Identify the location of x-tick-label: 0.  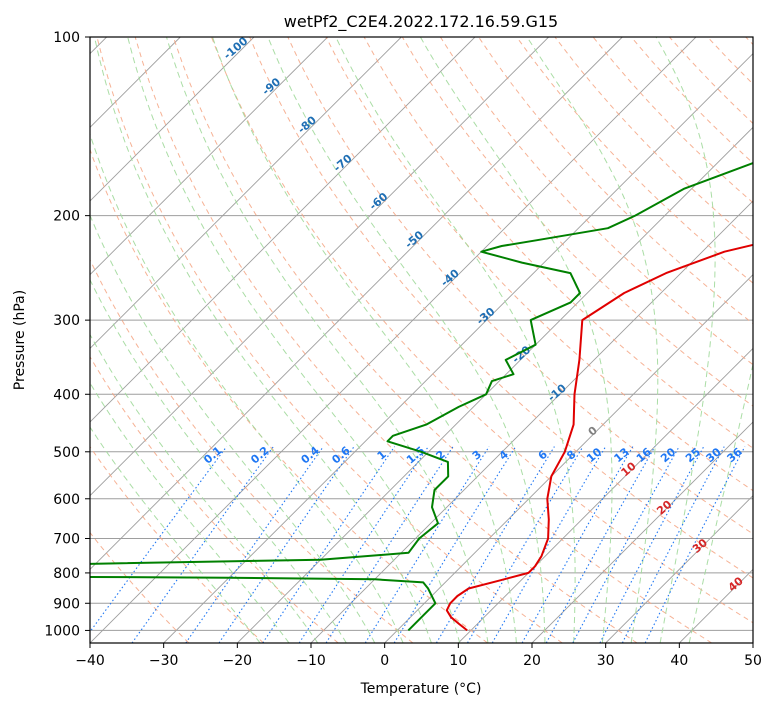
(384, 661).